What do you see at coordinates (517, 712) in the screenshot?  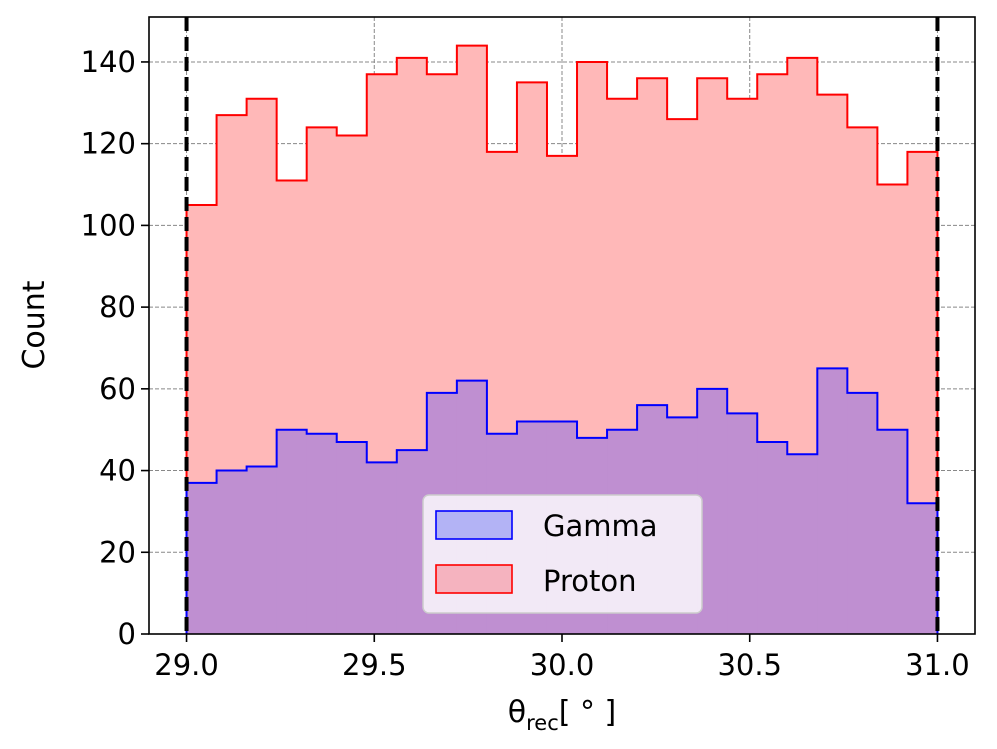 I see `x-axis-label-symbol: θ` at bounding box center [517, 712].